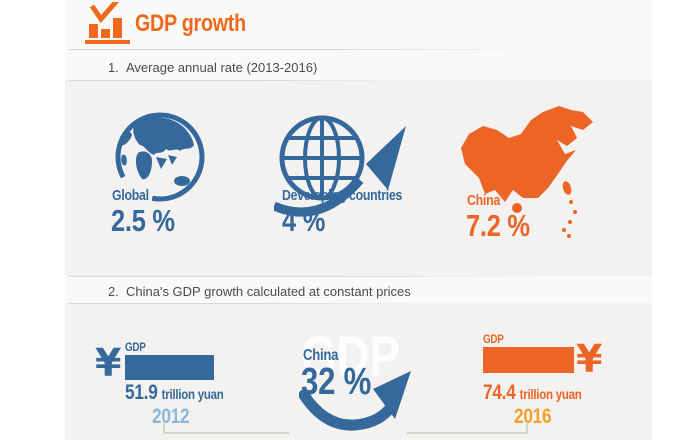 The width and height of the screenshot is (680, 440). Describe the element at coordinates (160, 159) in the screenshot. I see `globe-icon` at that location.